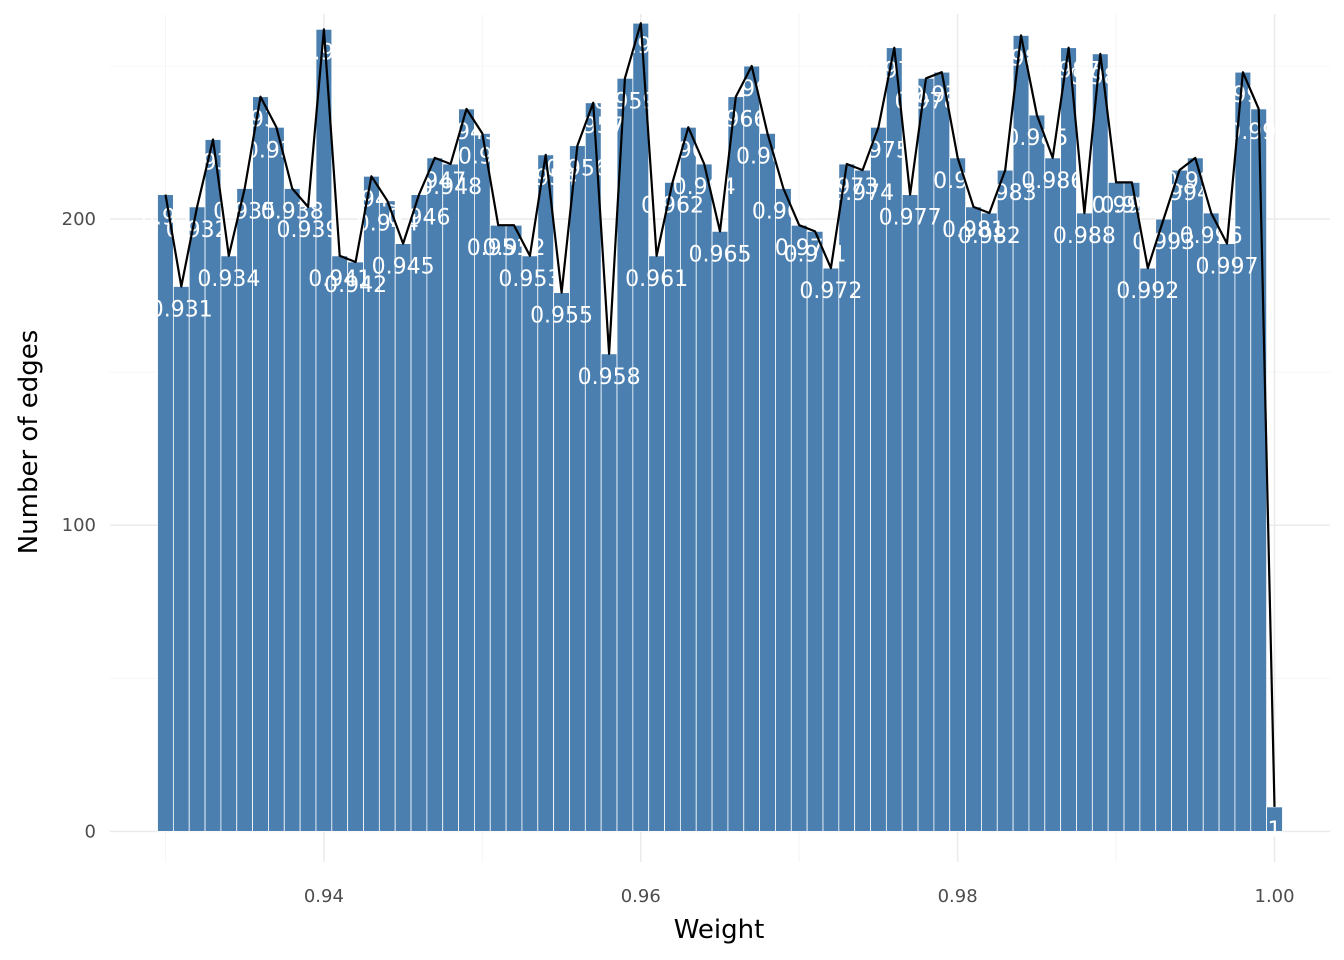  Describe the element at coordinates (79, 219) in the screenshot. I see `y-tick-label-2: 200` at that location.